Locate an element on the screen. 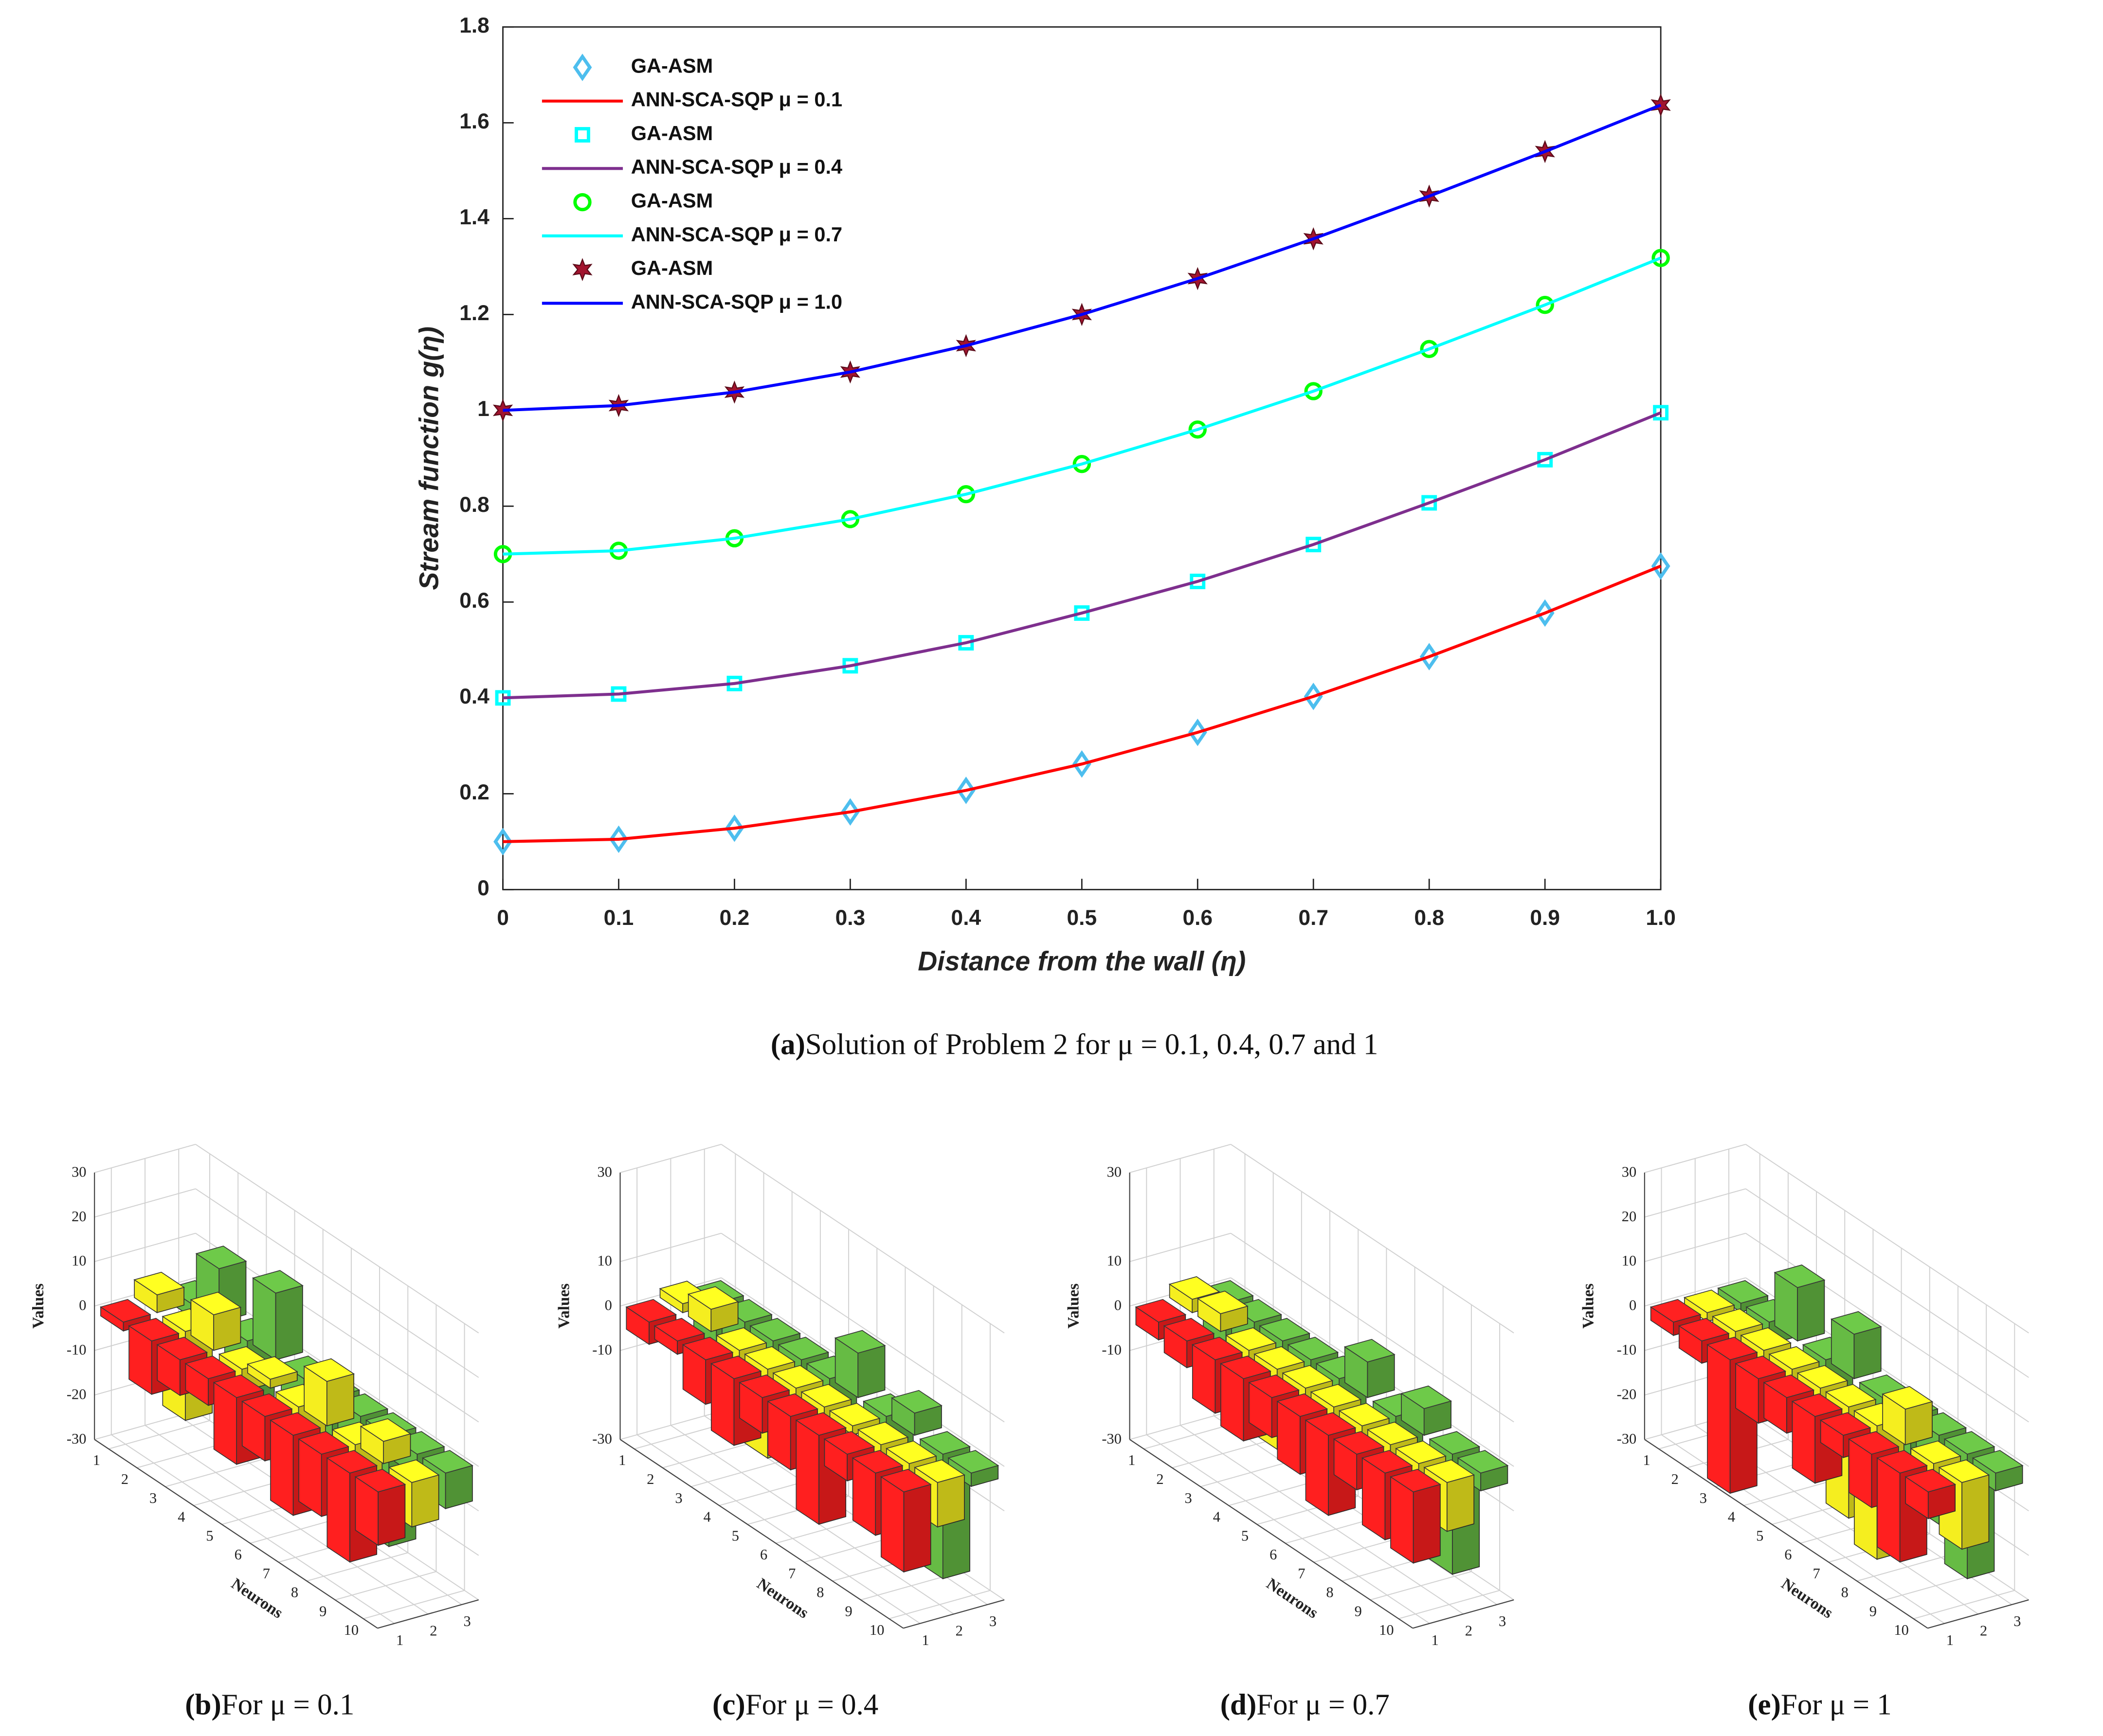  caption-label: (d) is located at coordinates (1238, 1705).